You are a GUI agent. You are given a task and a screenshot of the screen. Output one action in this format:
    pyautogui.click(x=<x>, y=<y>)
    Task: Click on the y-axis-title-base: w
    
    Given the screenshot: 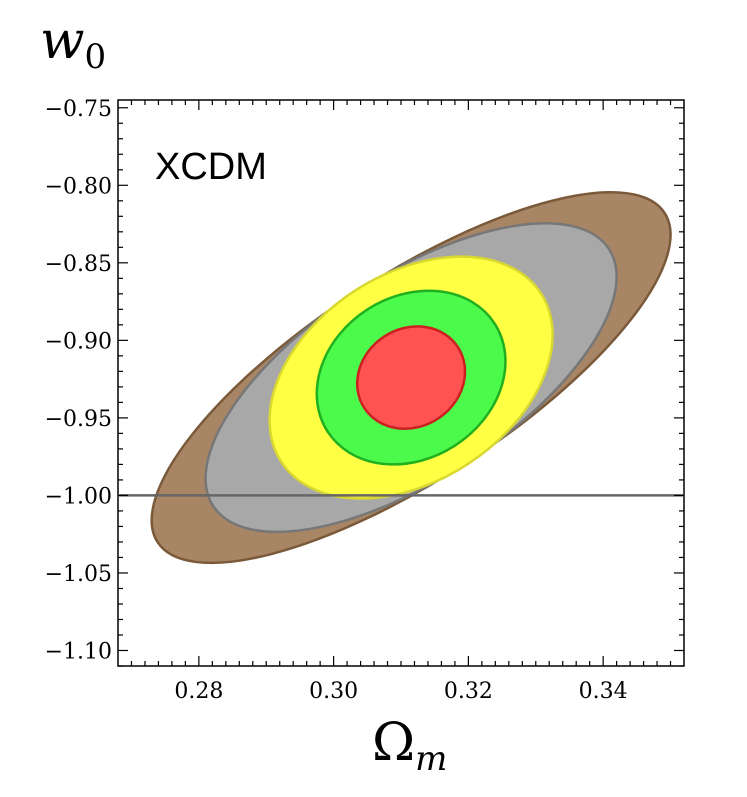 What is the action you would take?
    pyautogui.click(x=62, y=41)
    